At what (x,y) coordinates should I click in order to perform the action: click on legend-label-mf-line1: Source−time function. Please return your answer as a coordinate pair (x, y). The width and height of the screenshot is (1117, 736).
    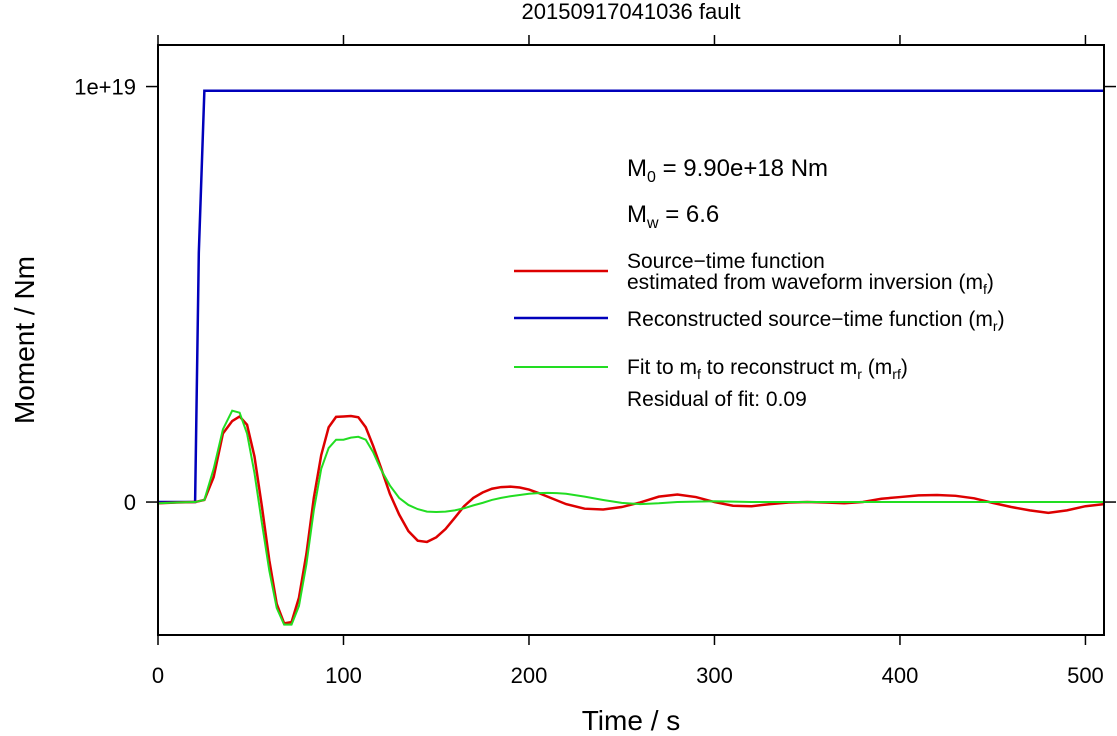
    Looking at the image, I should click on (726, 261).